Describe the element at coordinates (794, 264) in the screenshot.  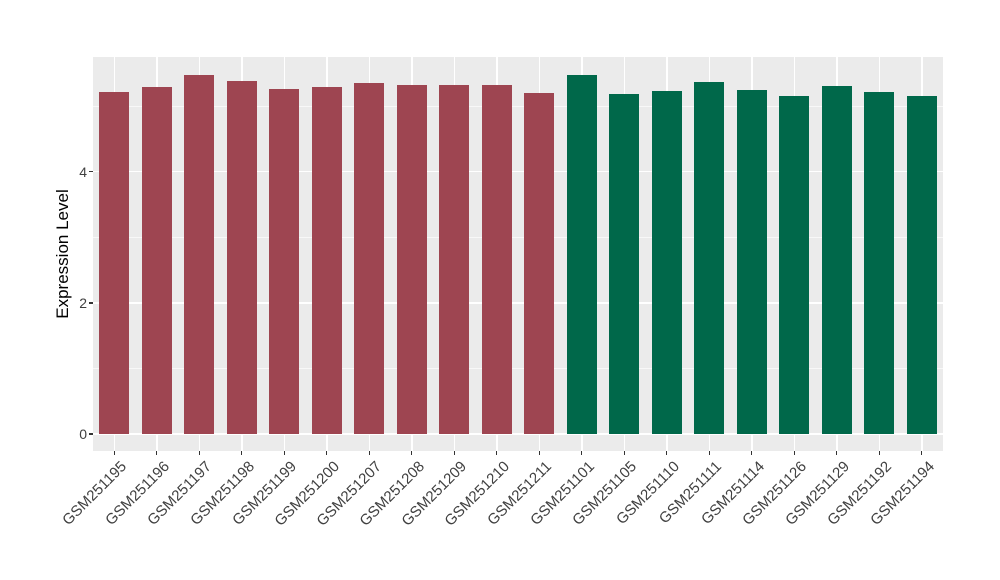
I see `bar-GSM251126` at that location.